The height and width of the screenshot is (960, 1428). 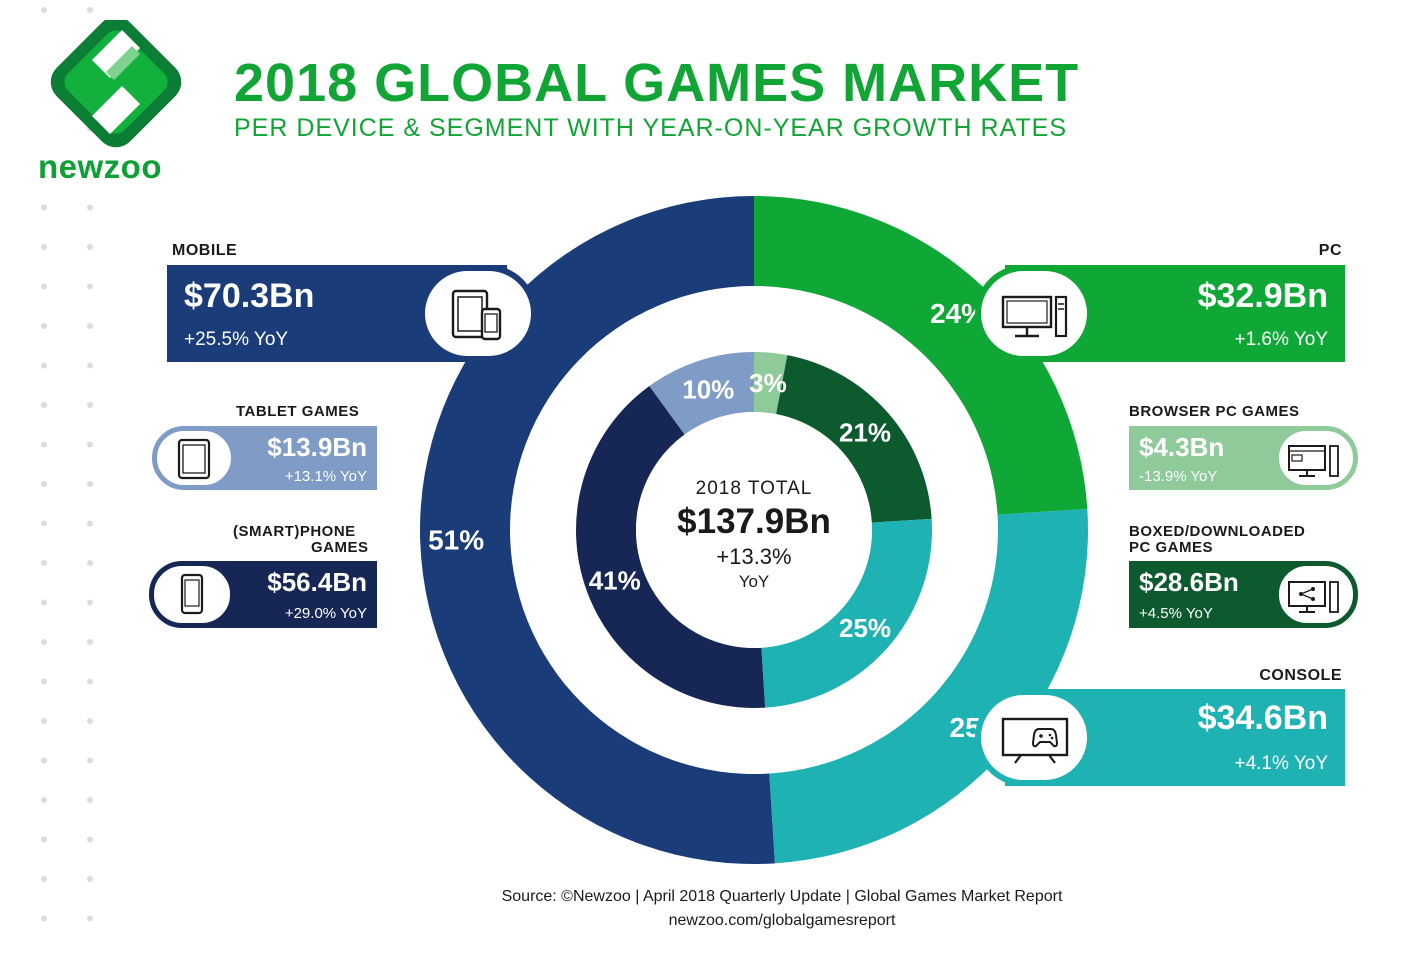 I want to click on tablet-icon-circle, so click(x=194, y=458).